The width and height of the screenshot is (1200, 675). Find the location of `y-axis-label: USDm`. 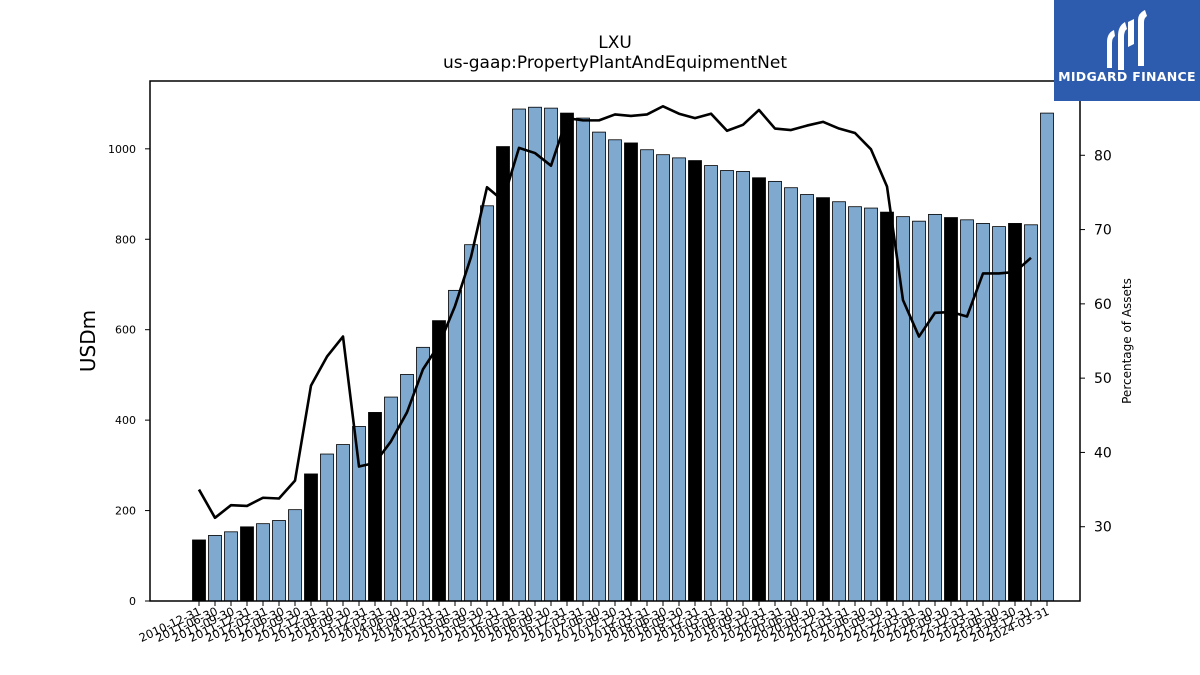

y-axis-label: USDm is located at coordinates (88, 341).